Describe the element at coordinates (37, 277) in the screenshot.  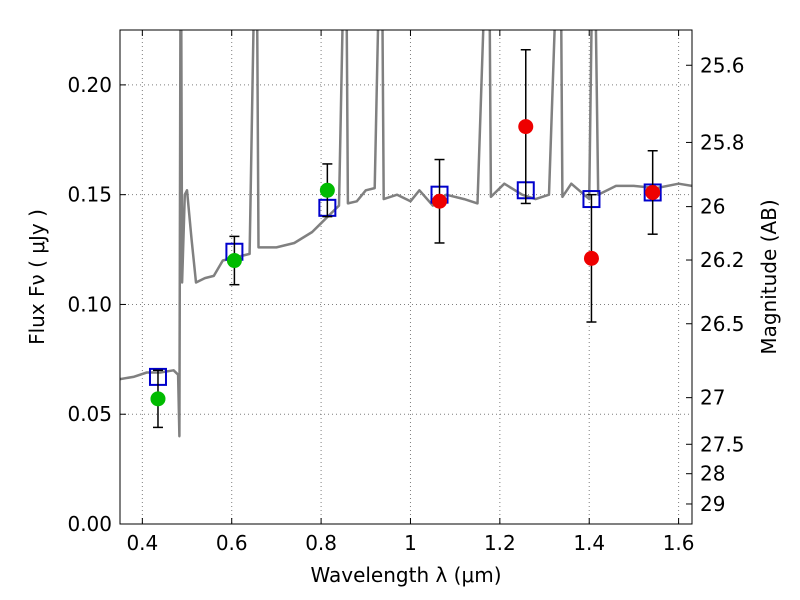
I see `y-axis-title: Flux Fν ( μJy )` at that location.